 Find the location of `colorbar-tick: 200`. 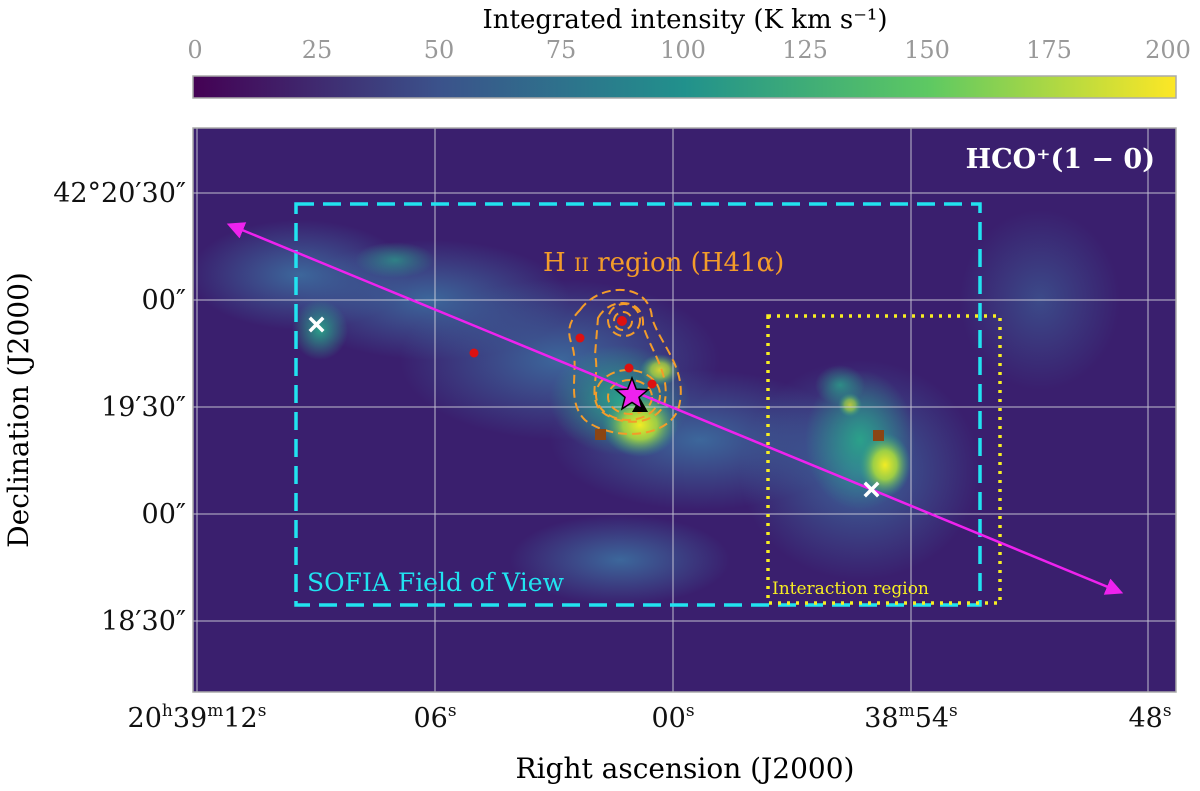

colorbar-tick: 200 is located at coordinates (1168, 50).